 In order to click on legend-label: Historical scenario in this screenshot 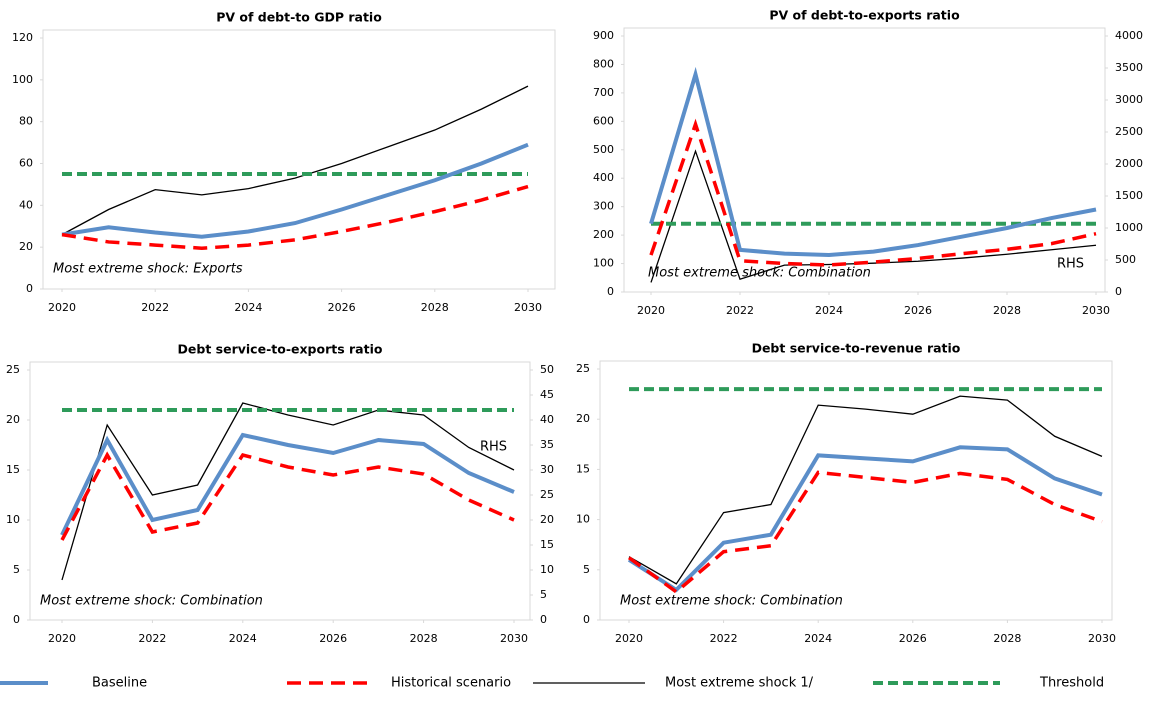, I will do `click(451, 683)`.